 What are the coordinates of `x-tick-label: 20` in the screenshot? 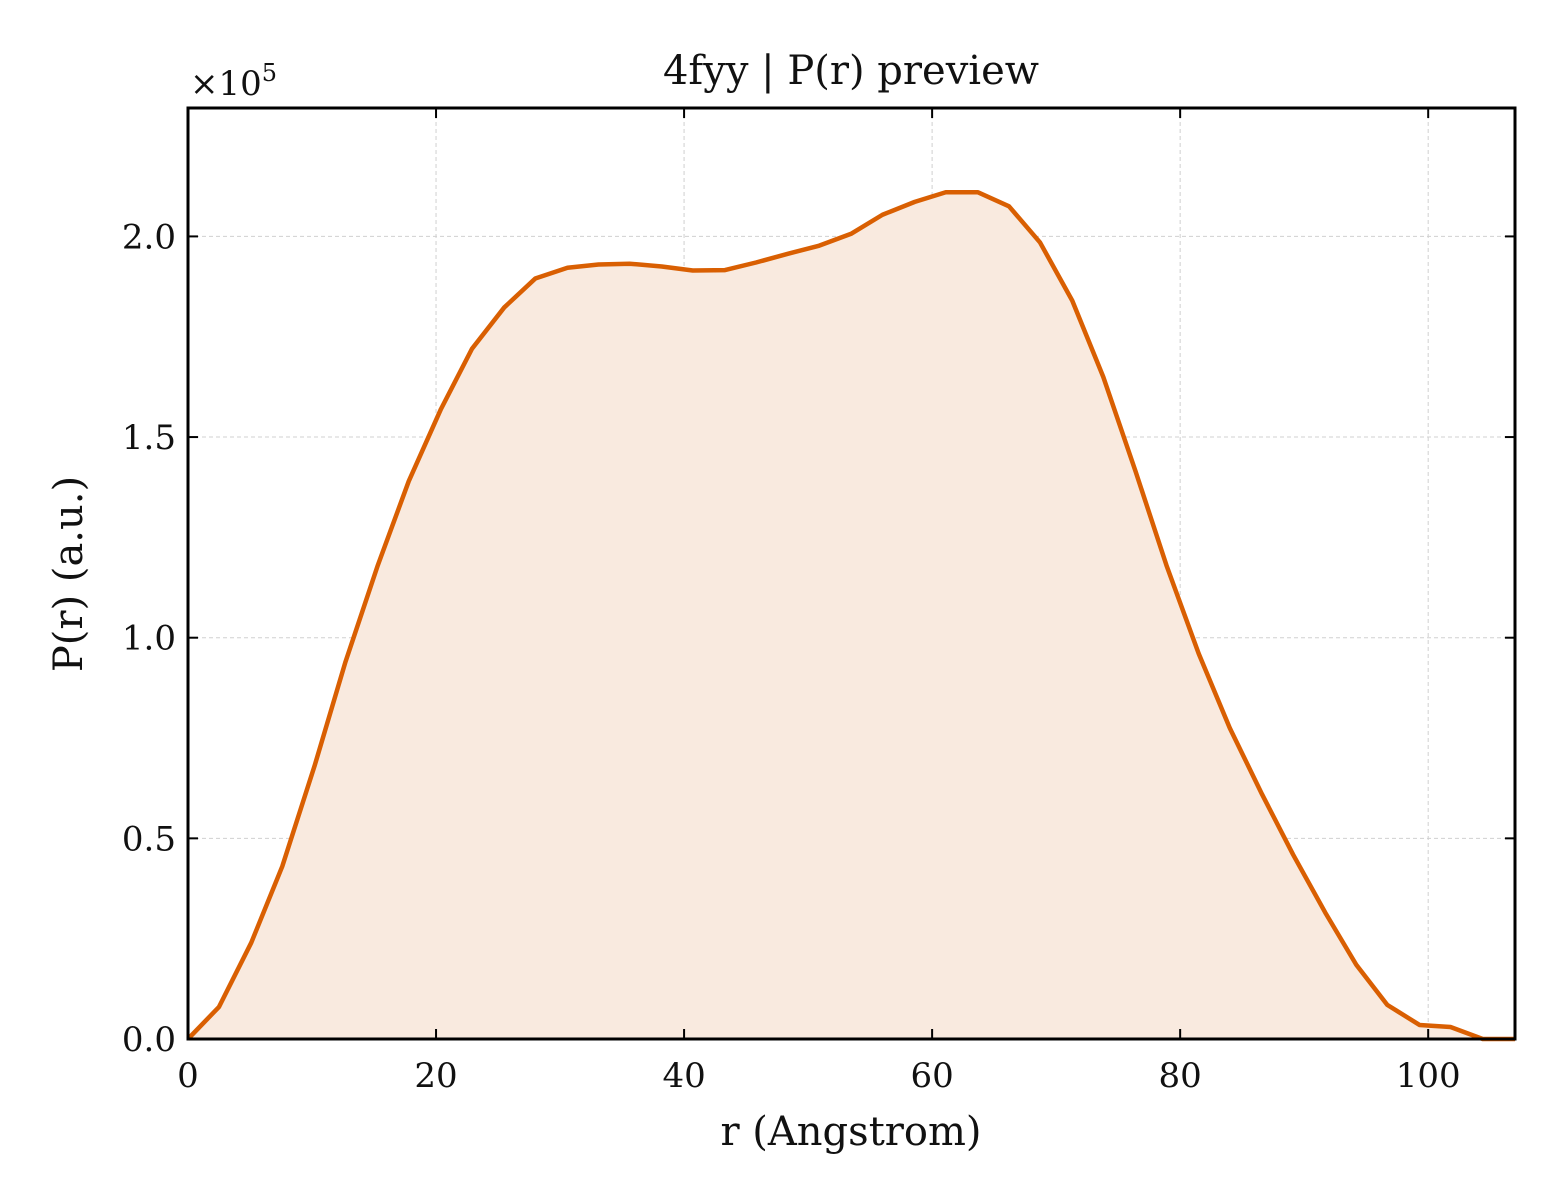 It's located at (435, 1076).